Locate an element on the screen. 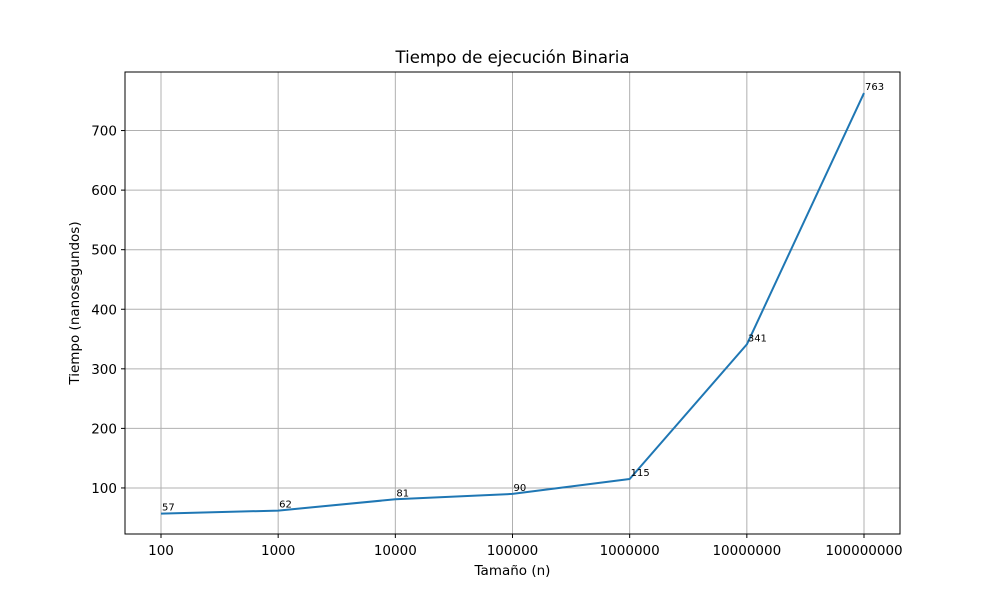 This screenshot has height=605, width=1000. y-tick-label: 500 is located at coordinates (104, 251).